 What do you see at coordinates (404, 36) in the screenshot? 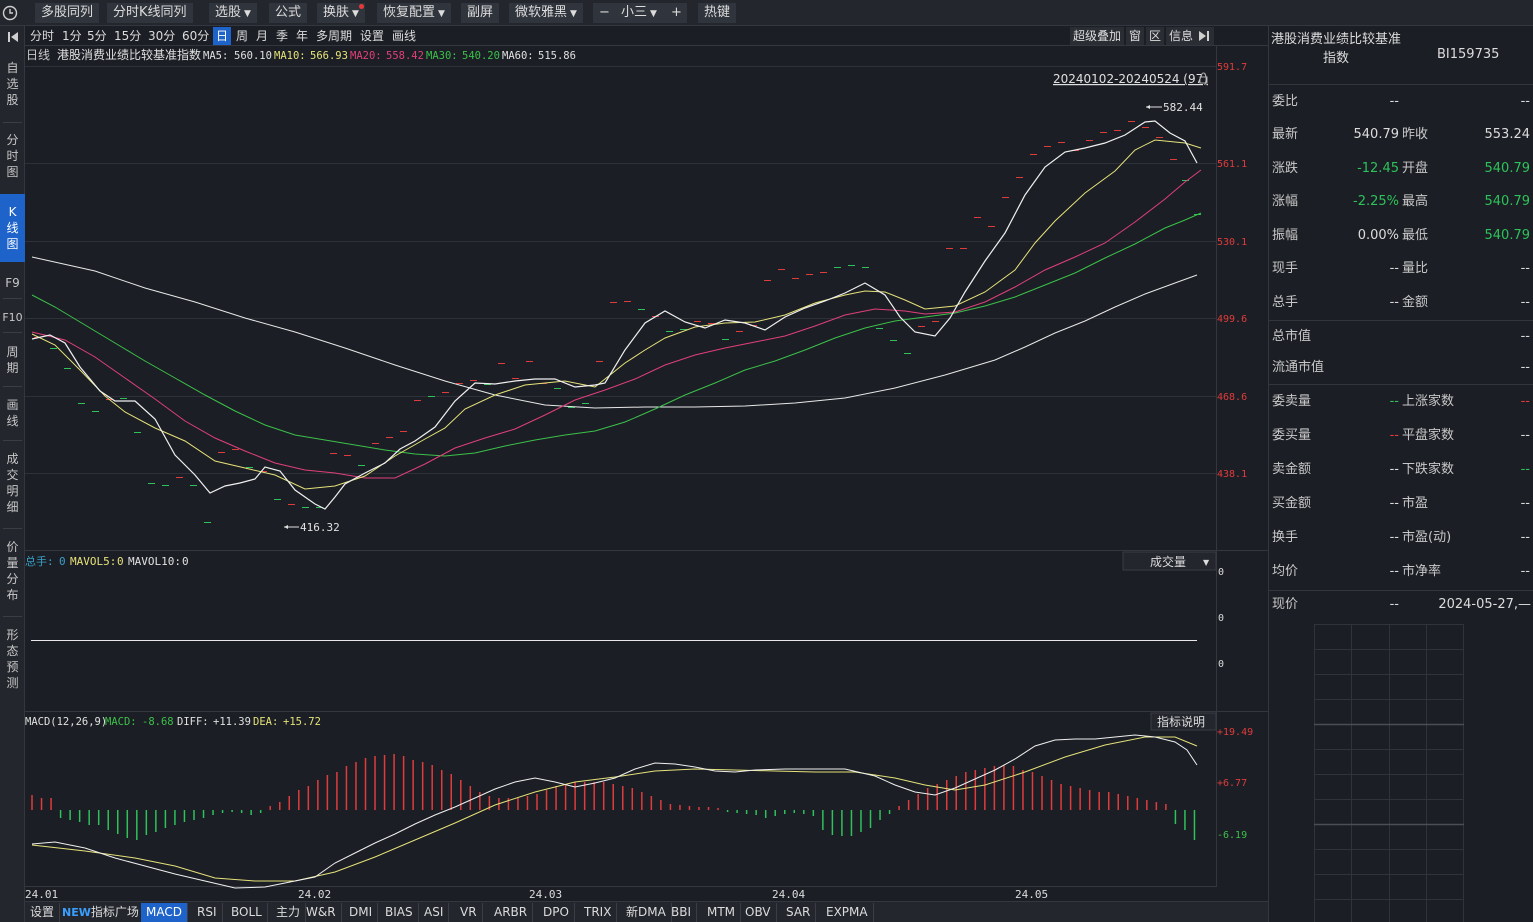
I see `period-drawline: 画线` at bounding box center [404, 36].